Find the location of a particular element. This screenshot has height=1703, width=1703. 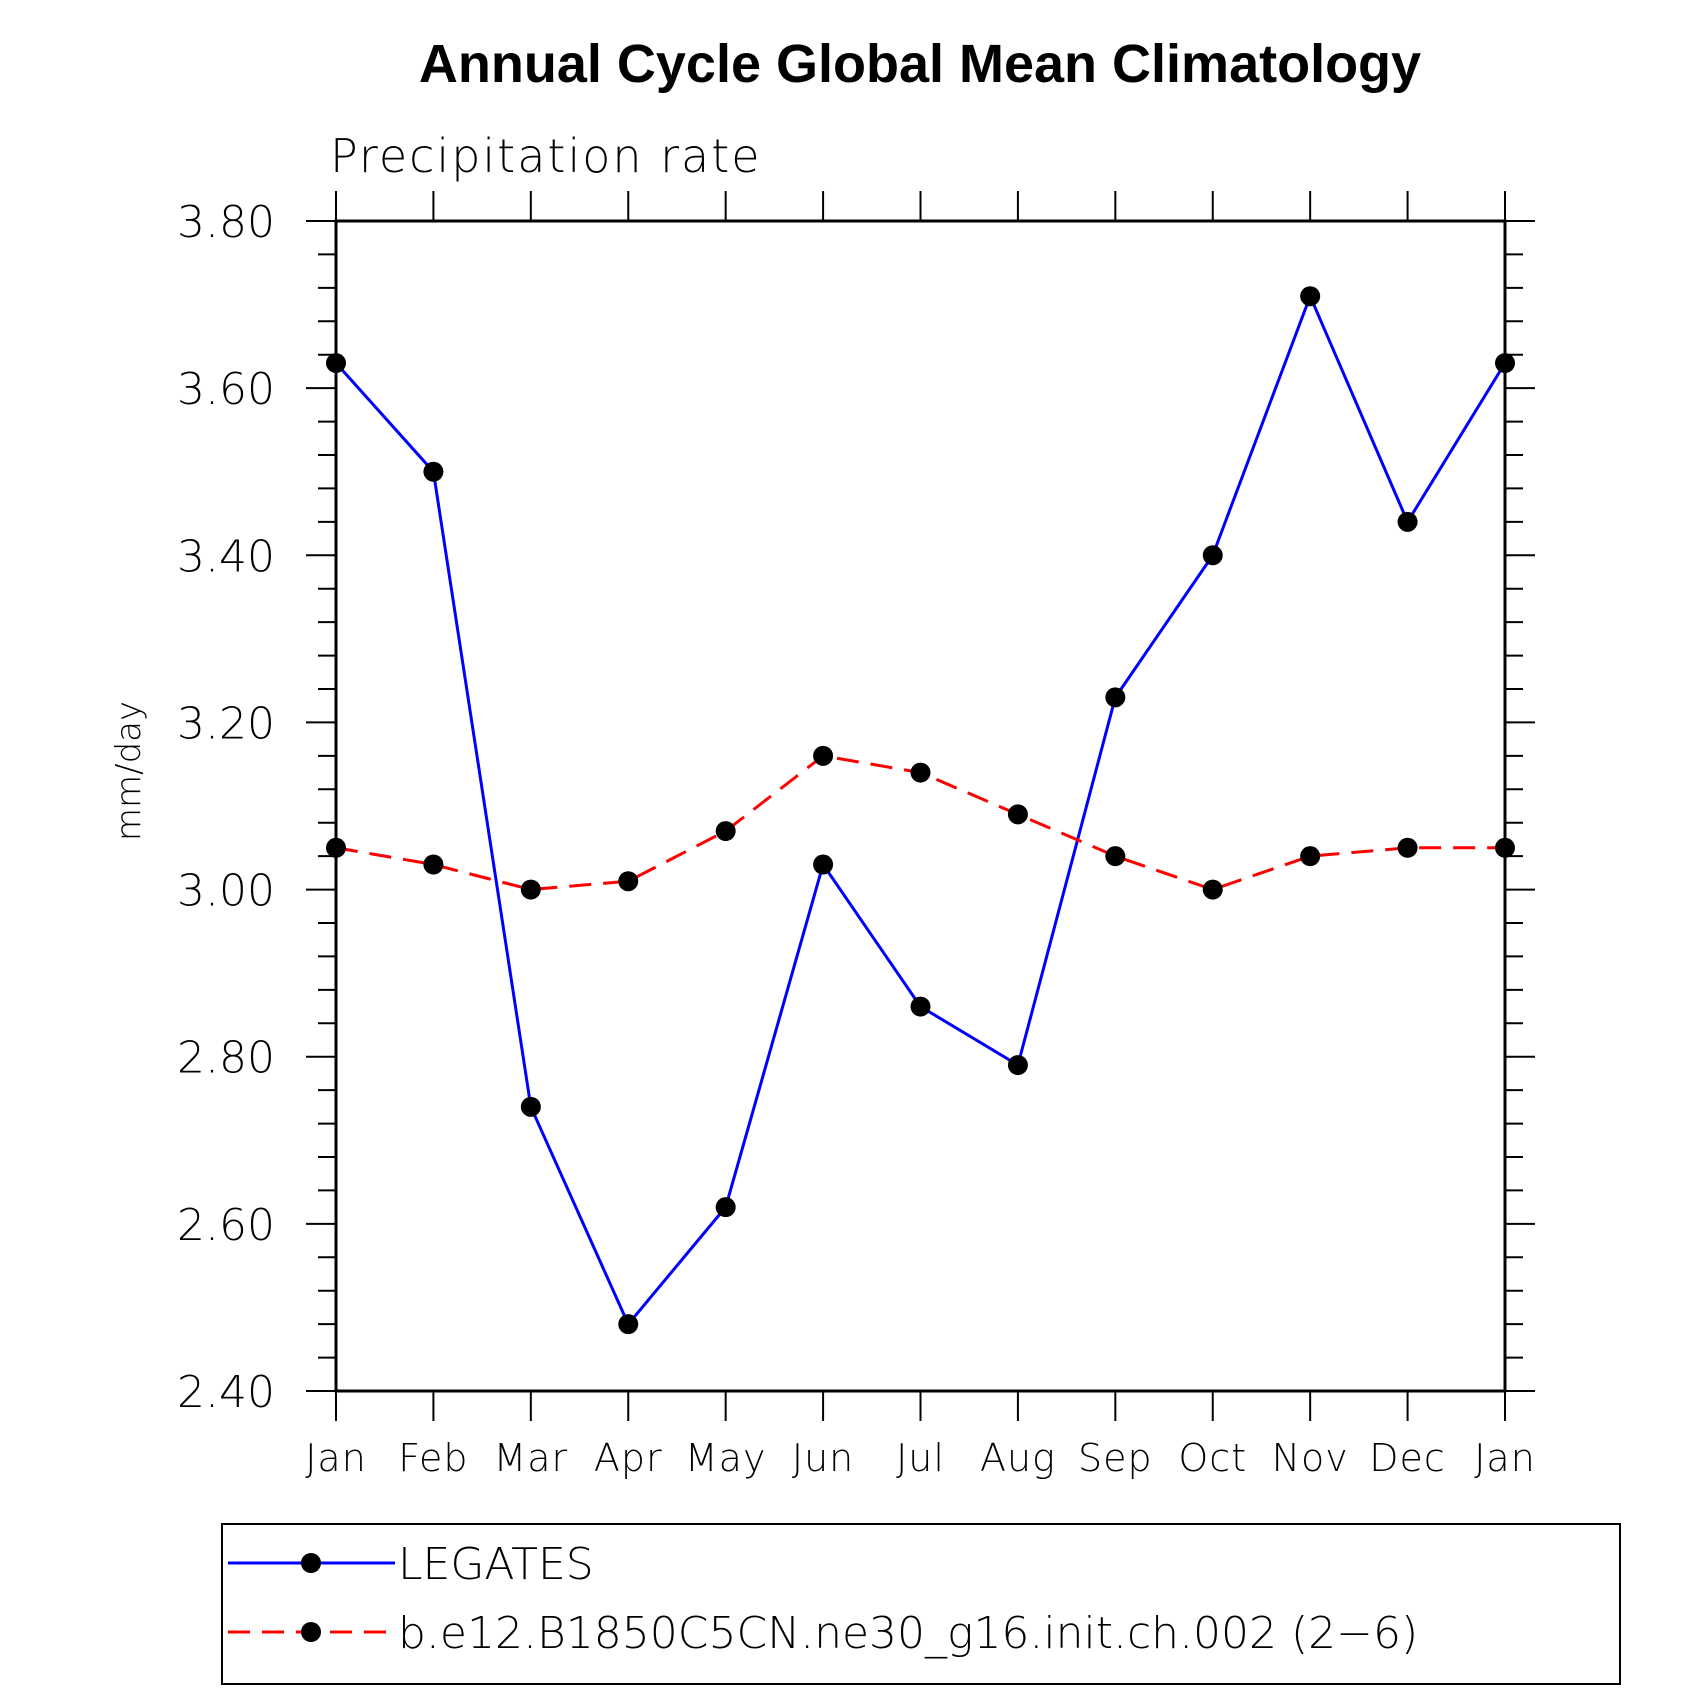

y-axis-title: mm/day is located at coordinates (129, 771).